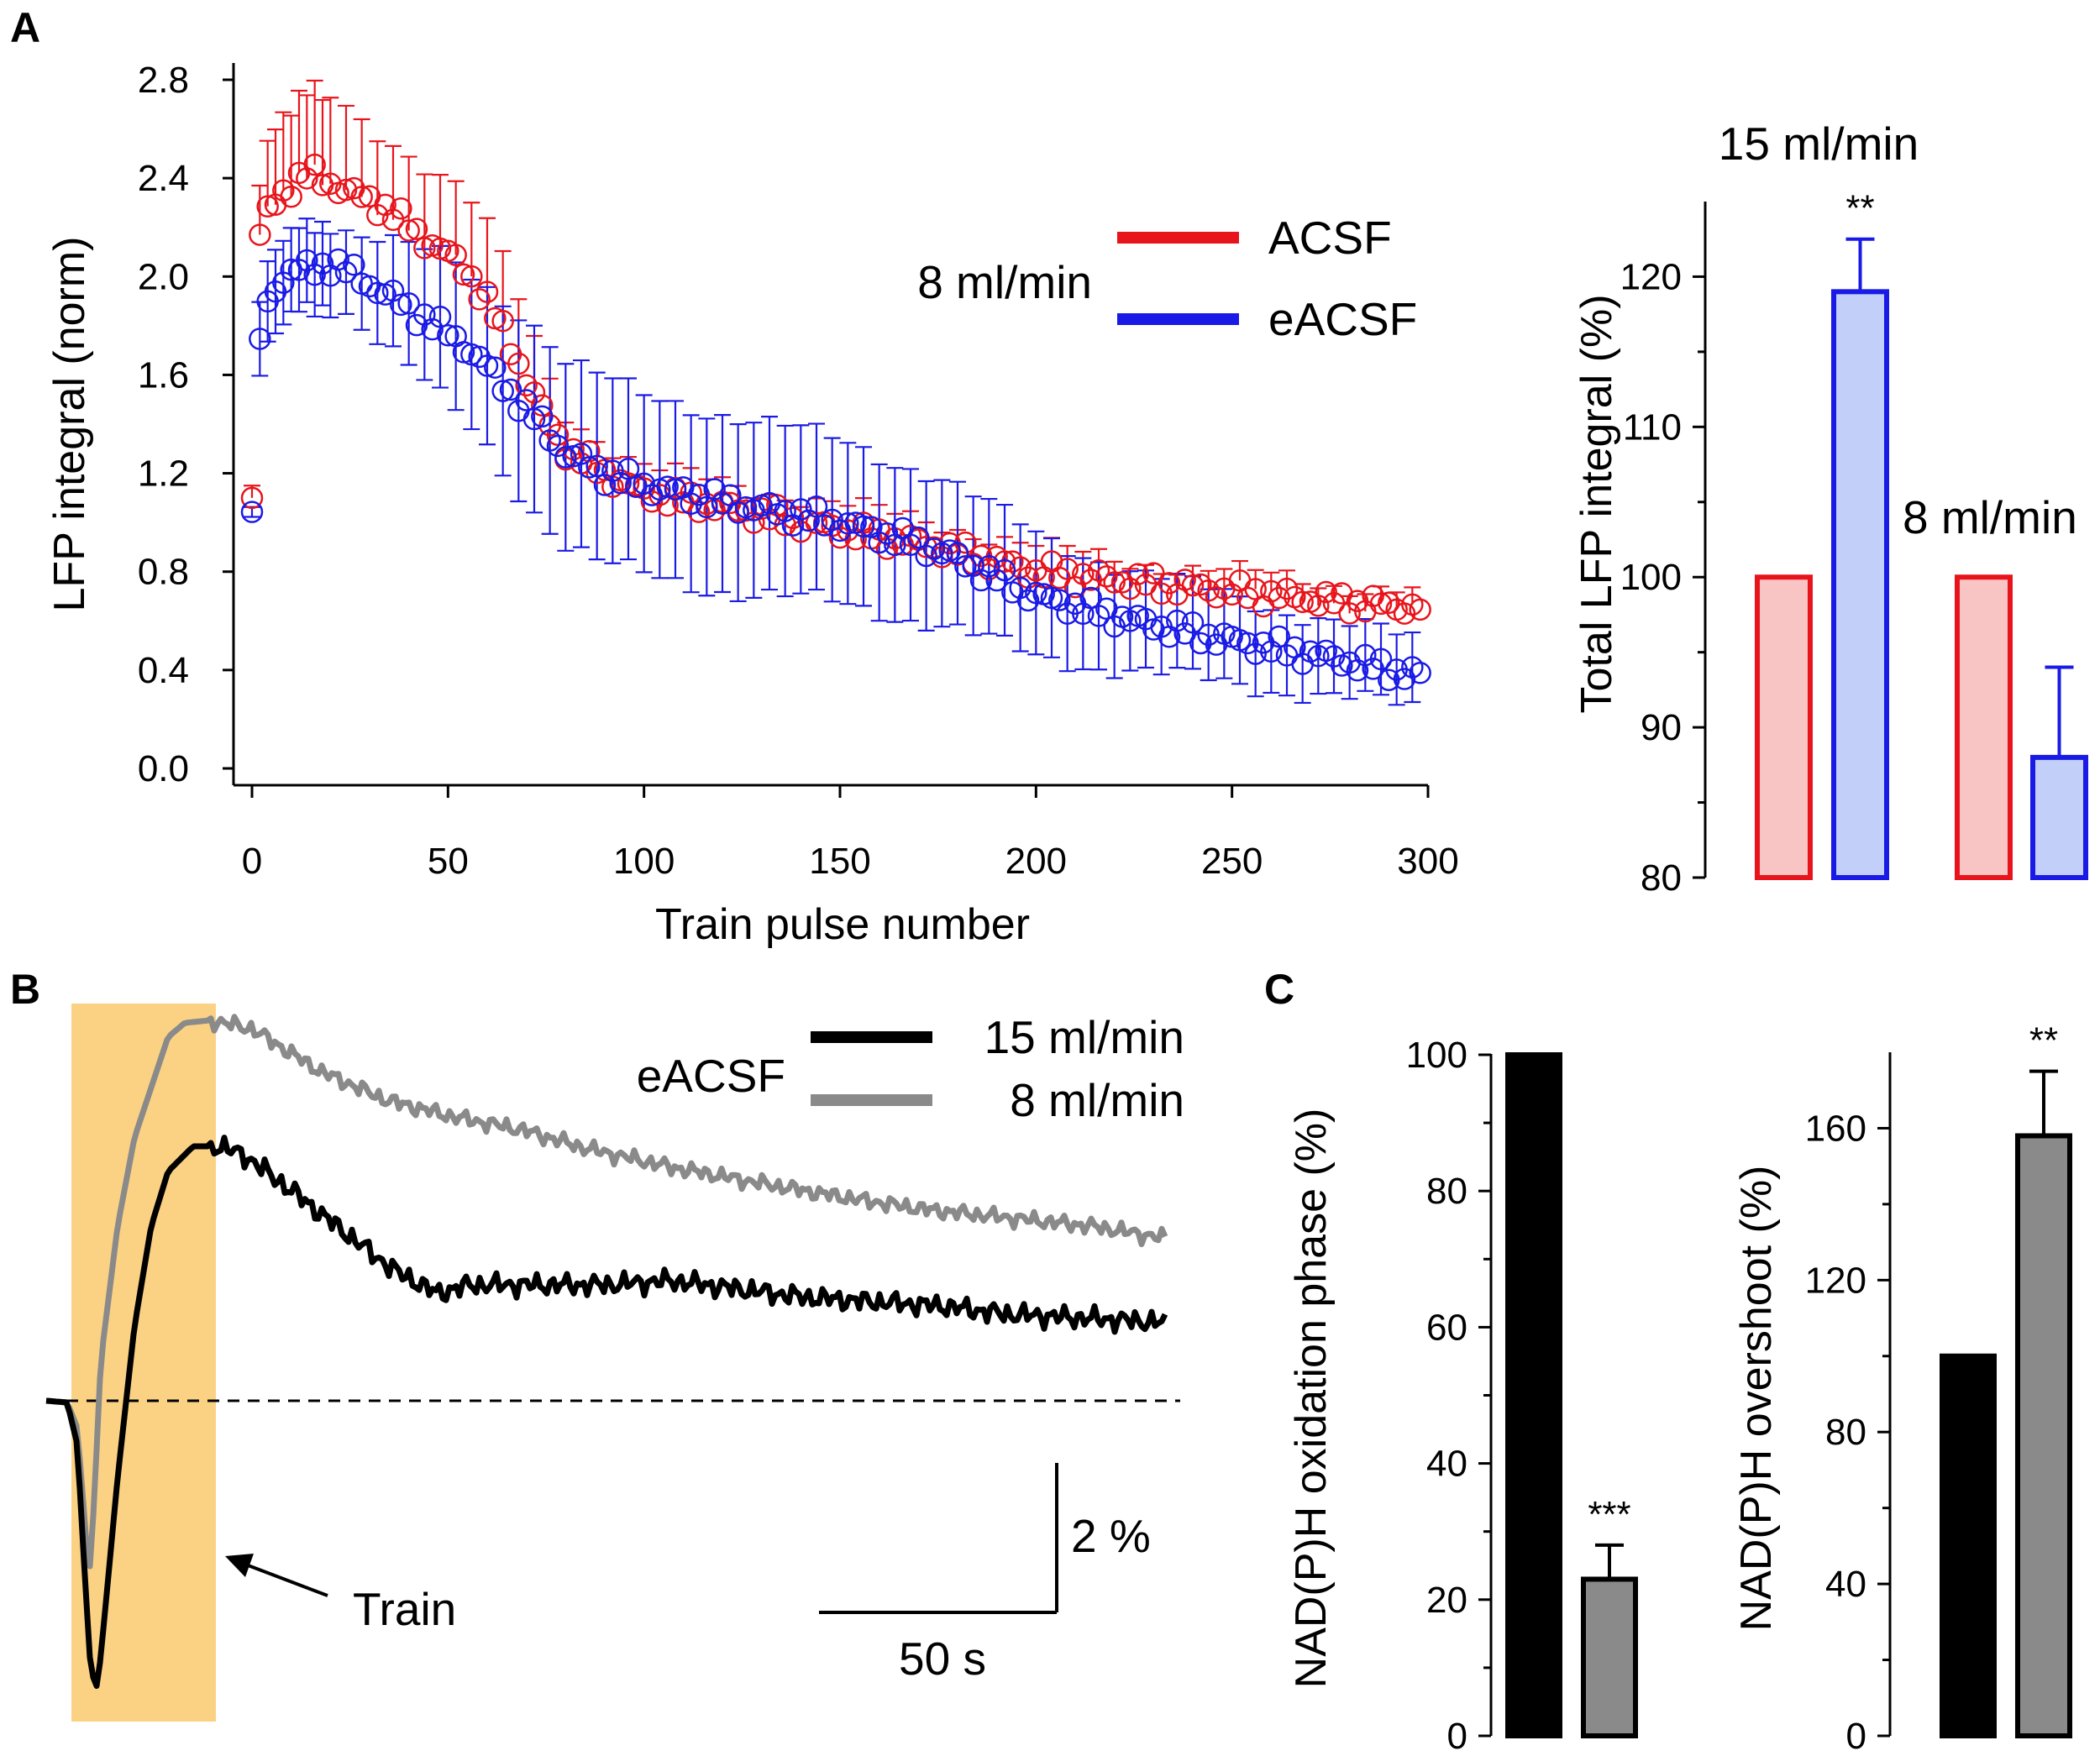 Image resolution: width=2100 pixels, height=1756 pixels. What do you see at coordinates (1084, 1037) in the screenshot?
I see `panel-b-legend-label-15: 15 ml/min` at bounding box center [1084, 1037].